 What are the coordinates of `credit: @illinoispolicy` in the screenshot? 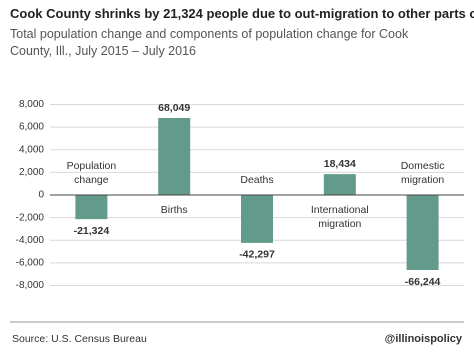 It's located at (424, 339).